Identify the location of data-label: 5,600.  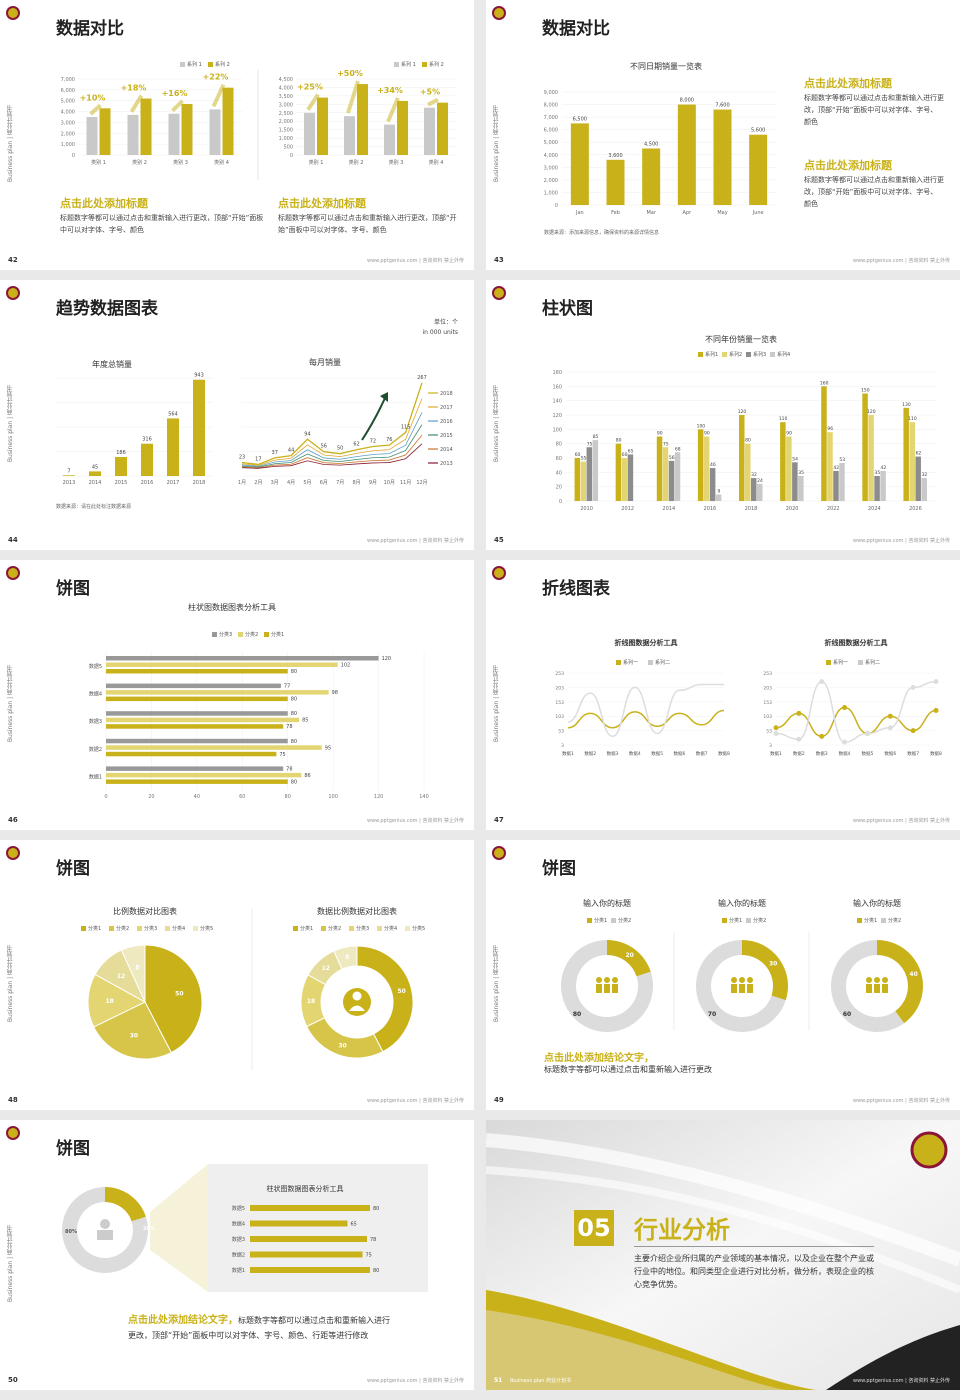
(758, 131).